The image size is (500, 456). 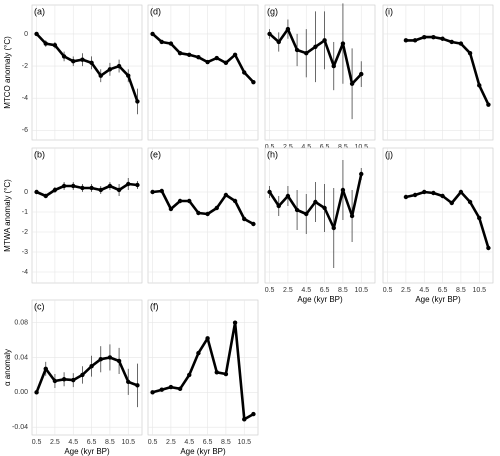 What do you see at coordinates (25, 252) in the screenshot?
I see `y-tick-label: -3` at bounding box center [25, 252].